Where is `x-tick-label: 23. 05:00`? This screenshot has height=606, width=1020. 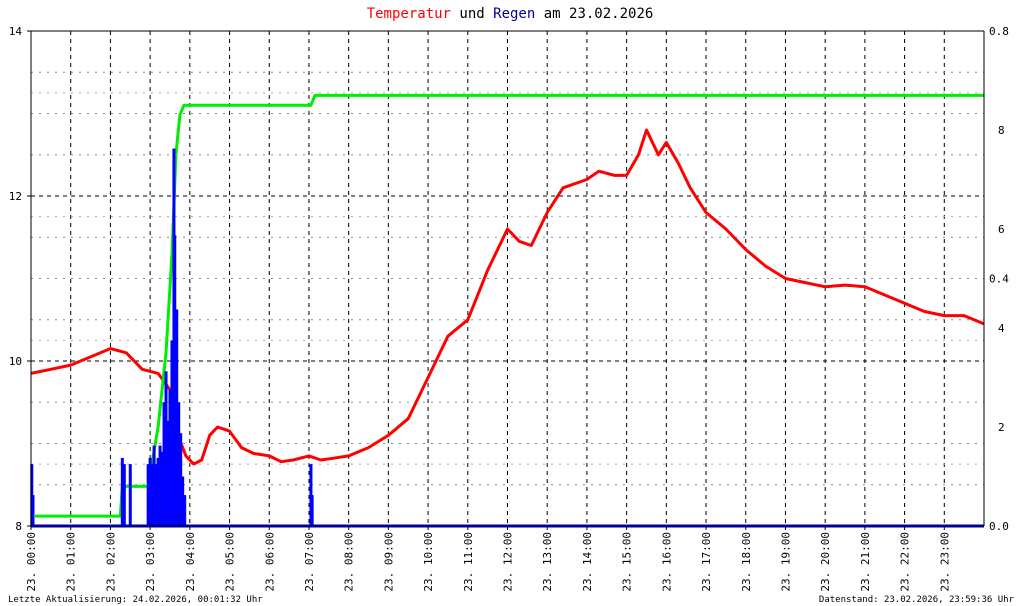
x-tick-label: 23. 05:00 is located at coordinates (230, 562).